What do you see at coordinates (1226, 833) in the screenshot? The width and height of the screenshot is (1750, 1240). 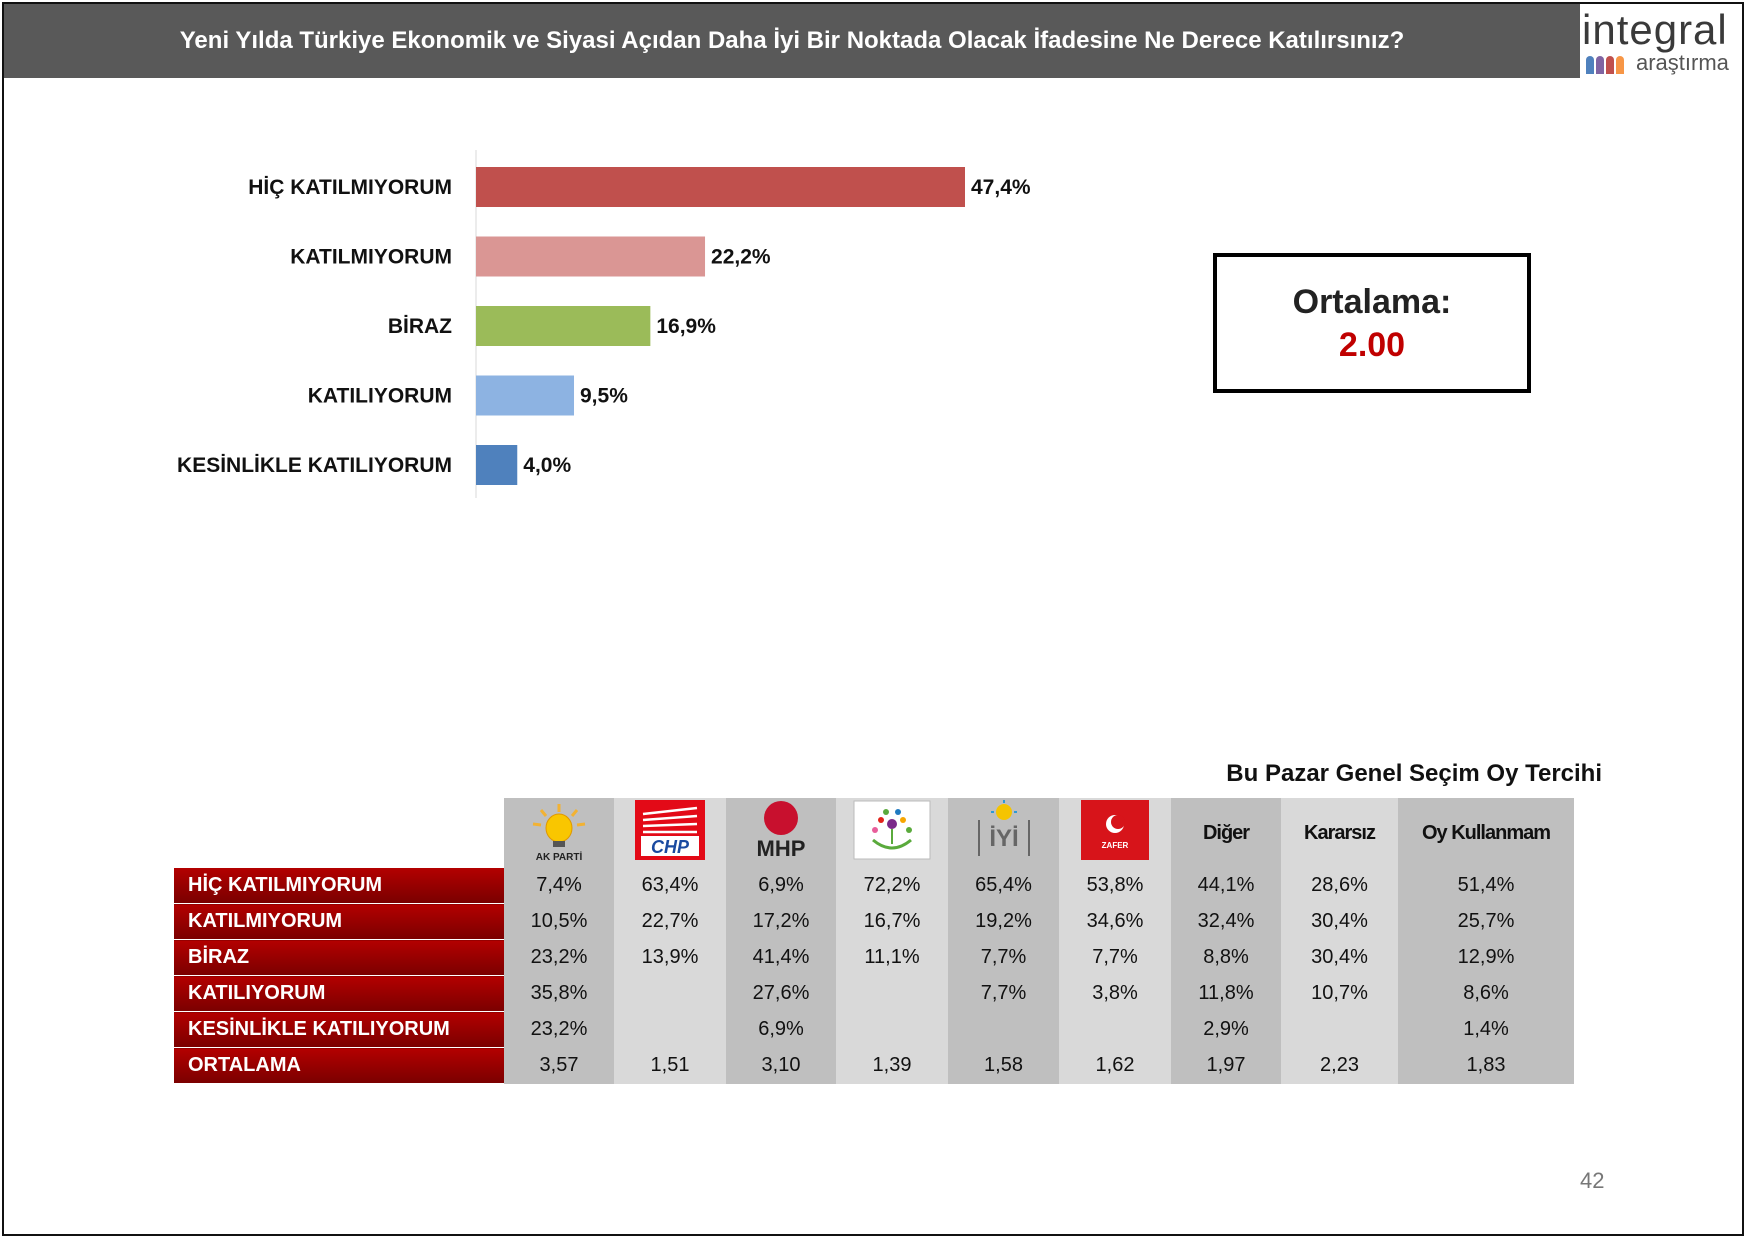 I see `col-diger: Diğer` at bounding box center [1226, 833].